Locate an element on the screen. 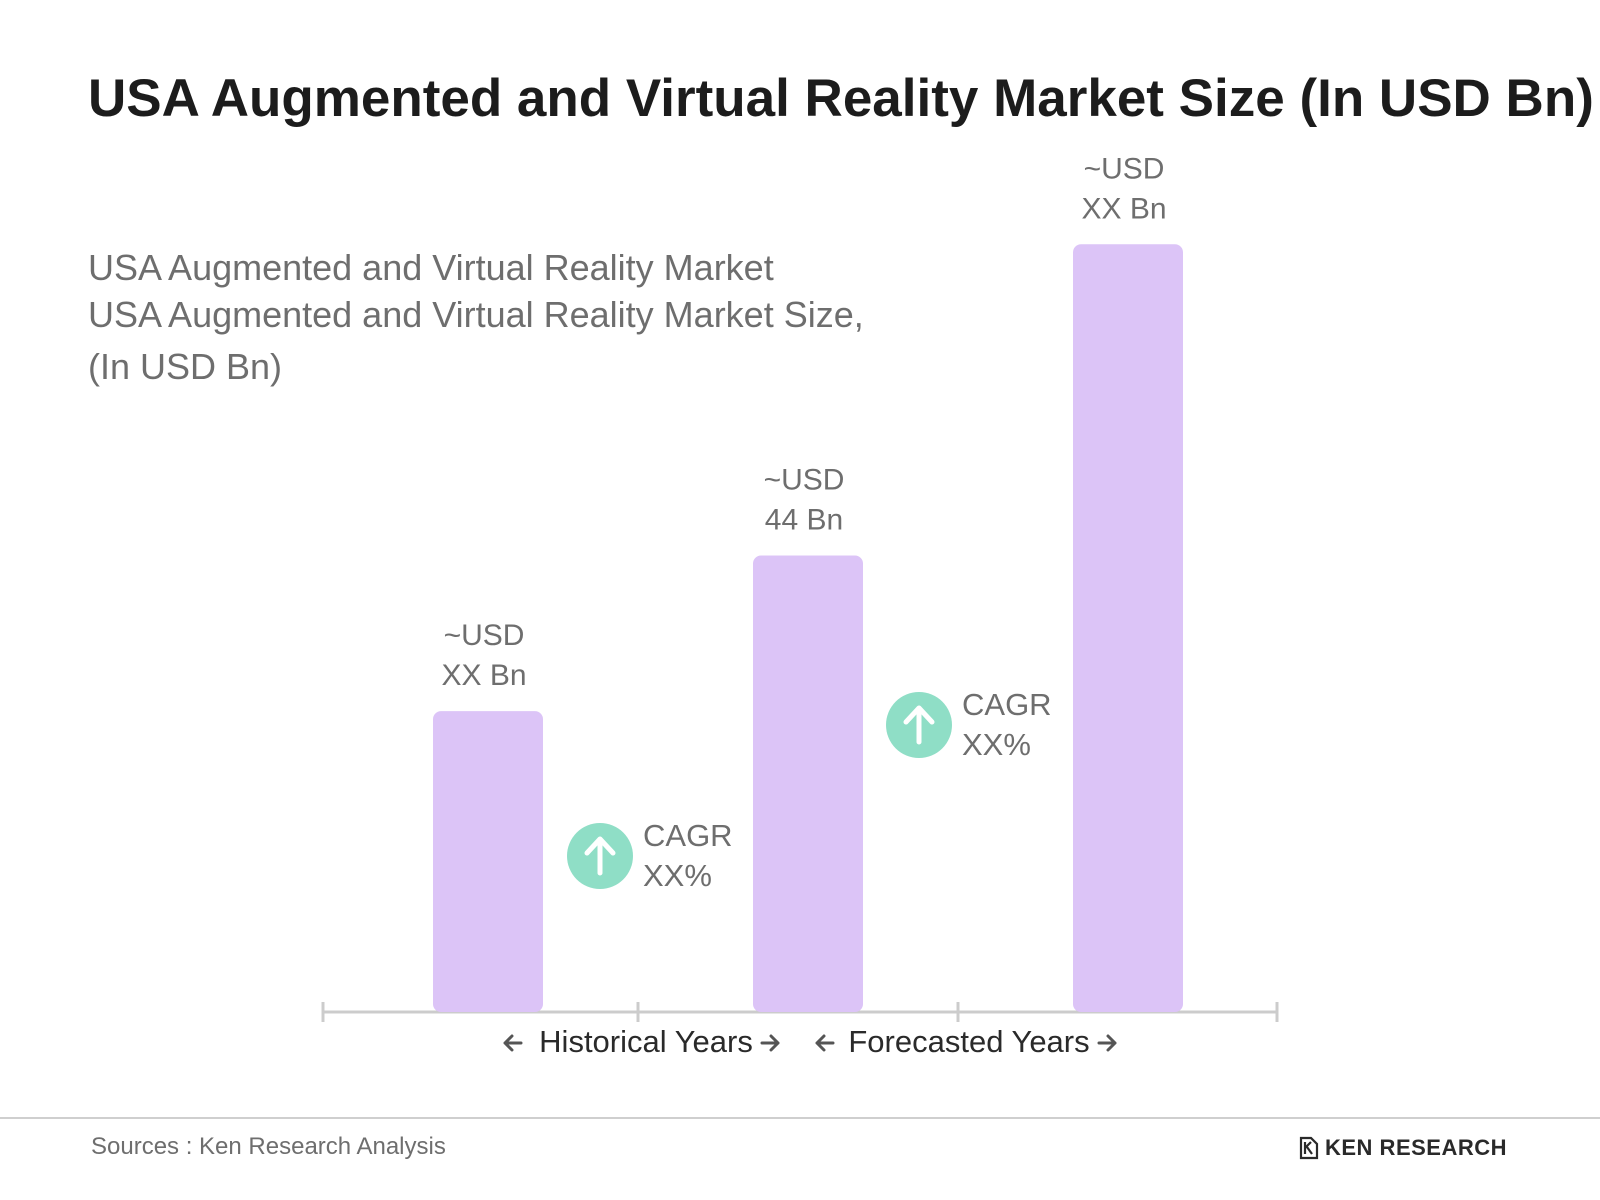  brand-name: KEN RESEARCH is located at coordinates (1416, 1147).